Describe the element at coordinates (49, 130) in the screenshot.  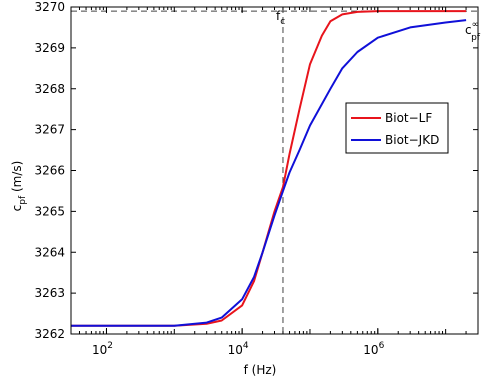
I see `y-tick-label: 3267` at that location.